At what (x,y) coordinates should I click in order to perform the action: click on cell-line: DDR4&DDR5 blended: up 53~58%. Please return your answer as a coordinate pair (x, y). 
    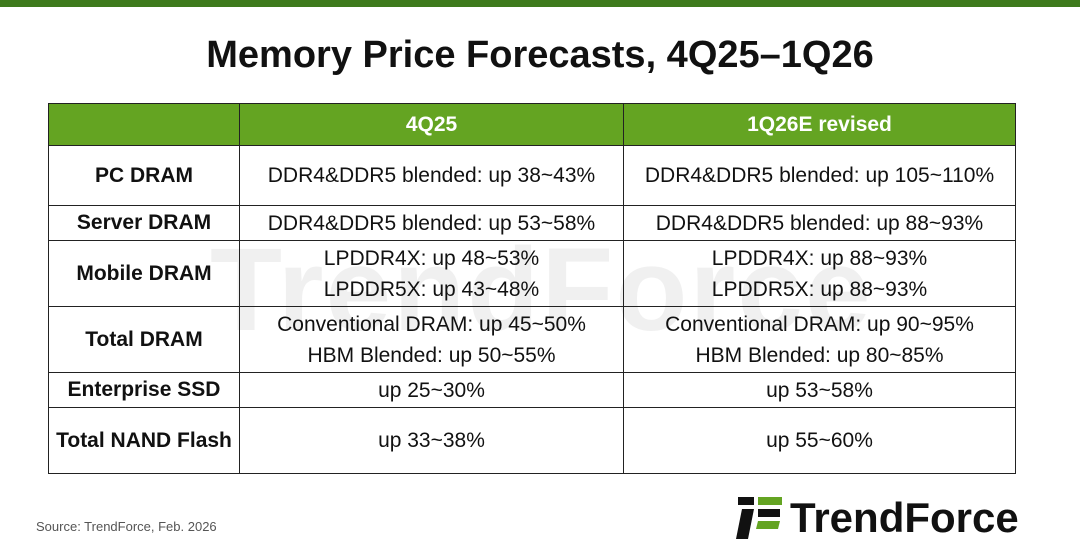
    Looking at the image, I should click on (431, 223).